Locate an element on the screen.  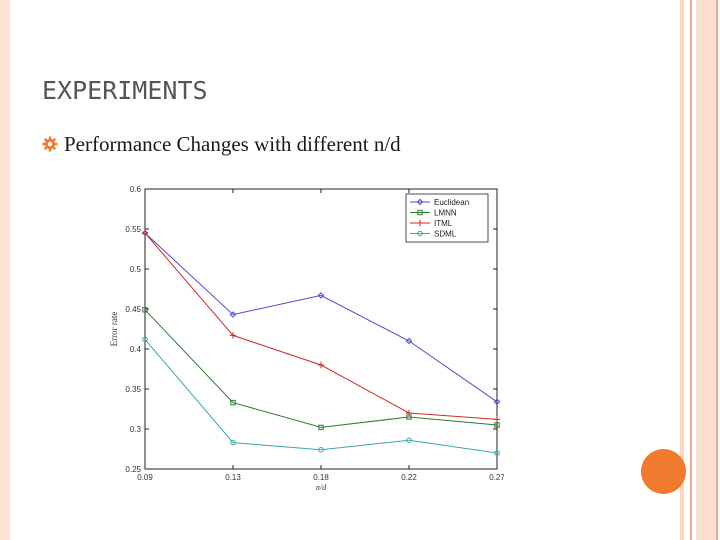
x-tick-label: 0.09 is located at coordinates (145, 477).